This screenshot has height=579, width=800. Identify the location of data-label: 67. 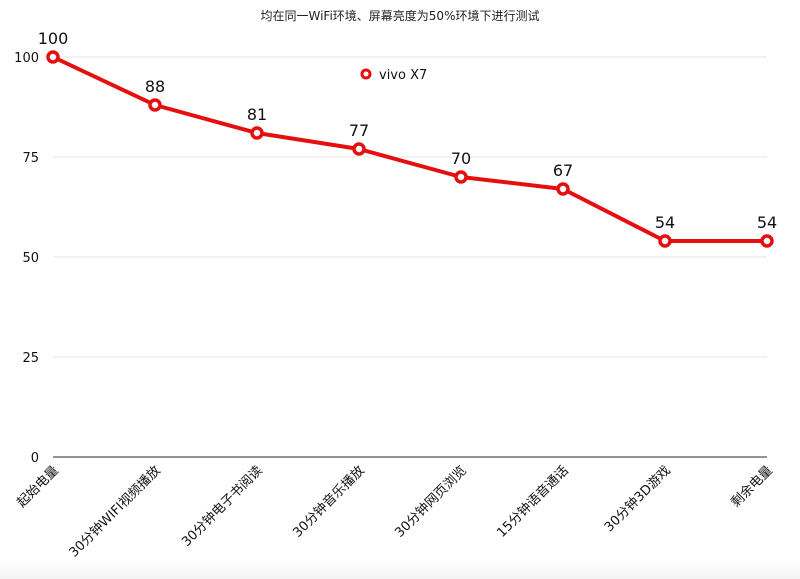
(563, 170).